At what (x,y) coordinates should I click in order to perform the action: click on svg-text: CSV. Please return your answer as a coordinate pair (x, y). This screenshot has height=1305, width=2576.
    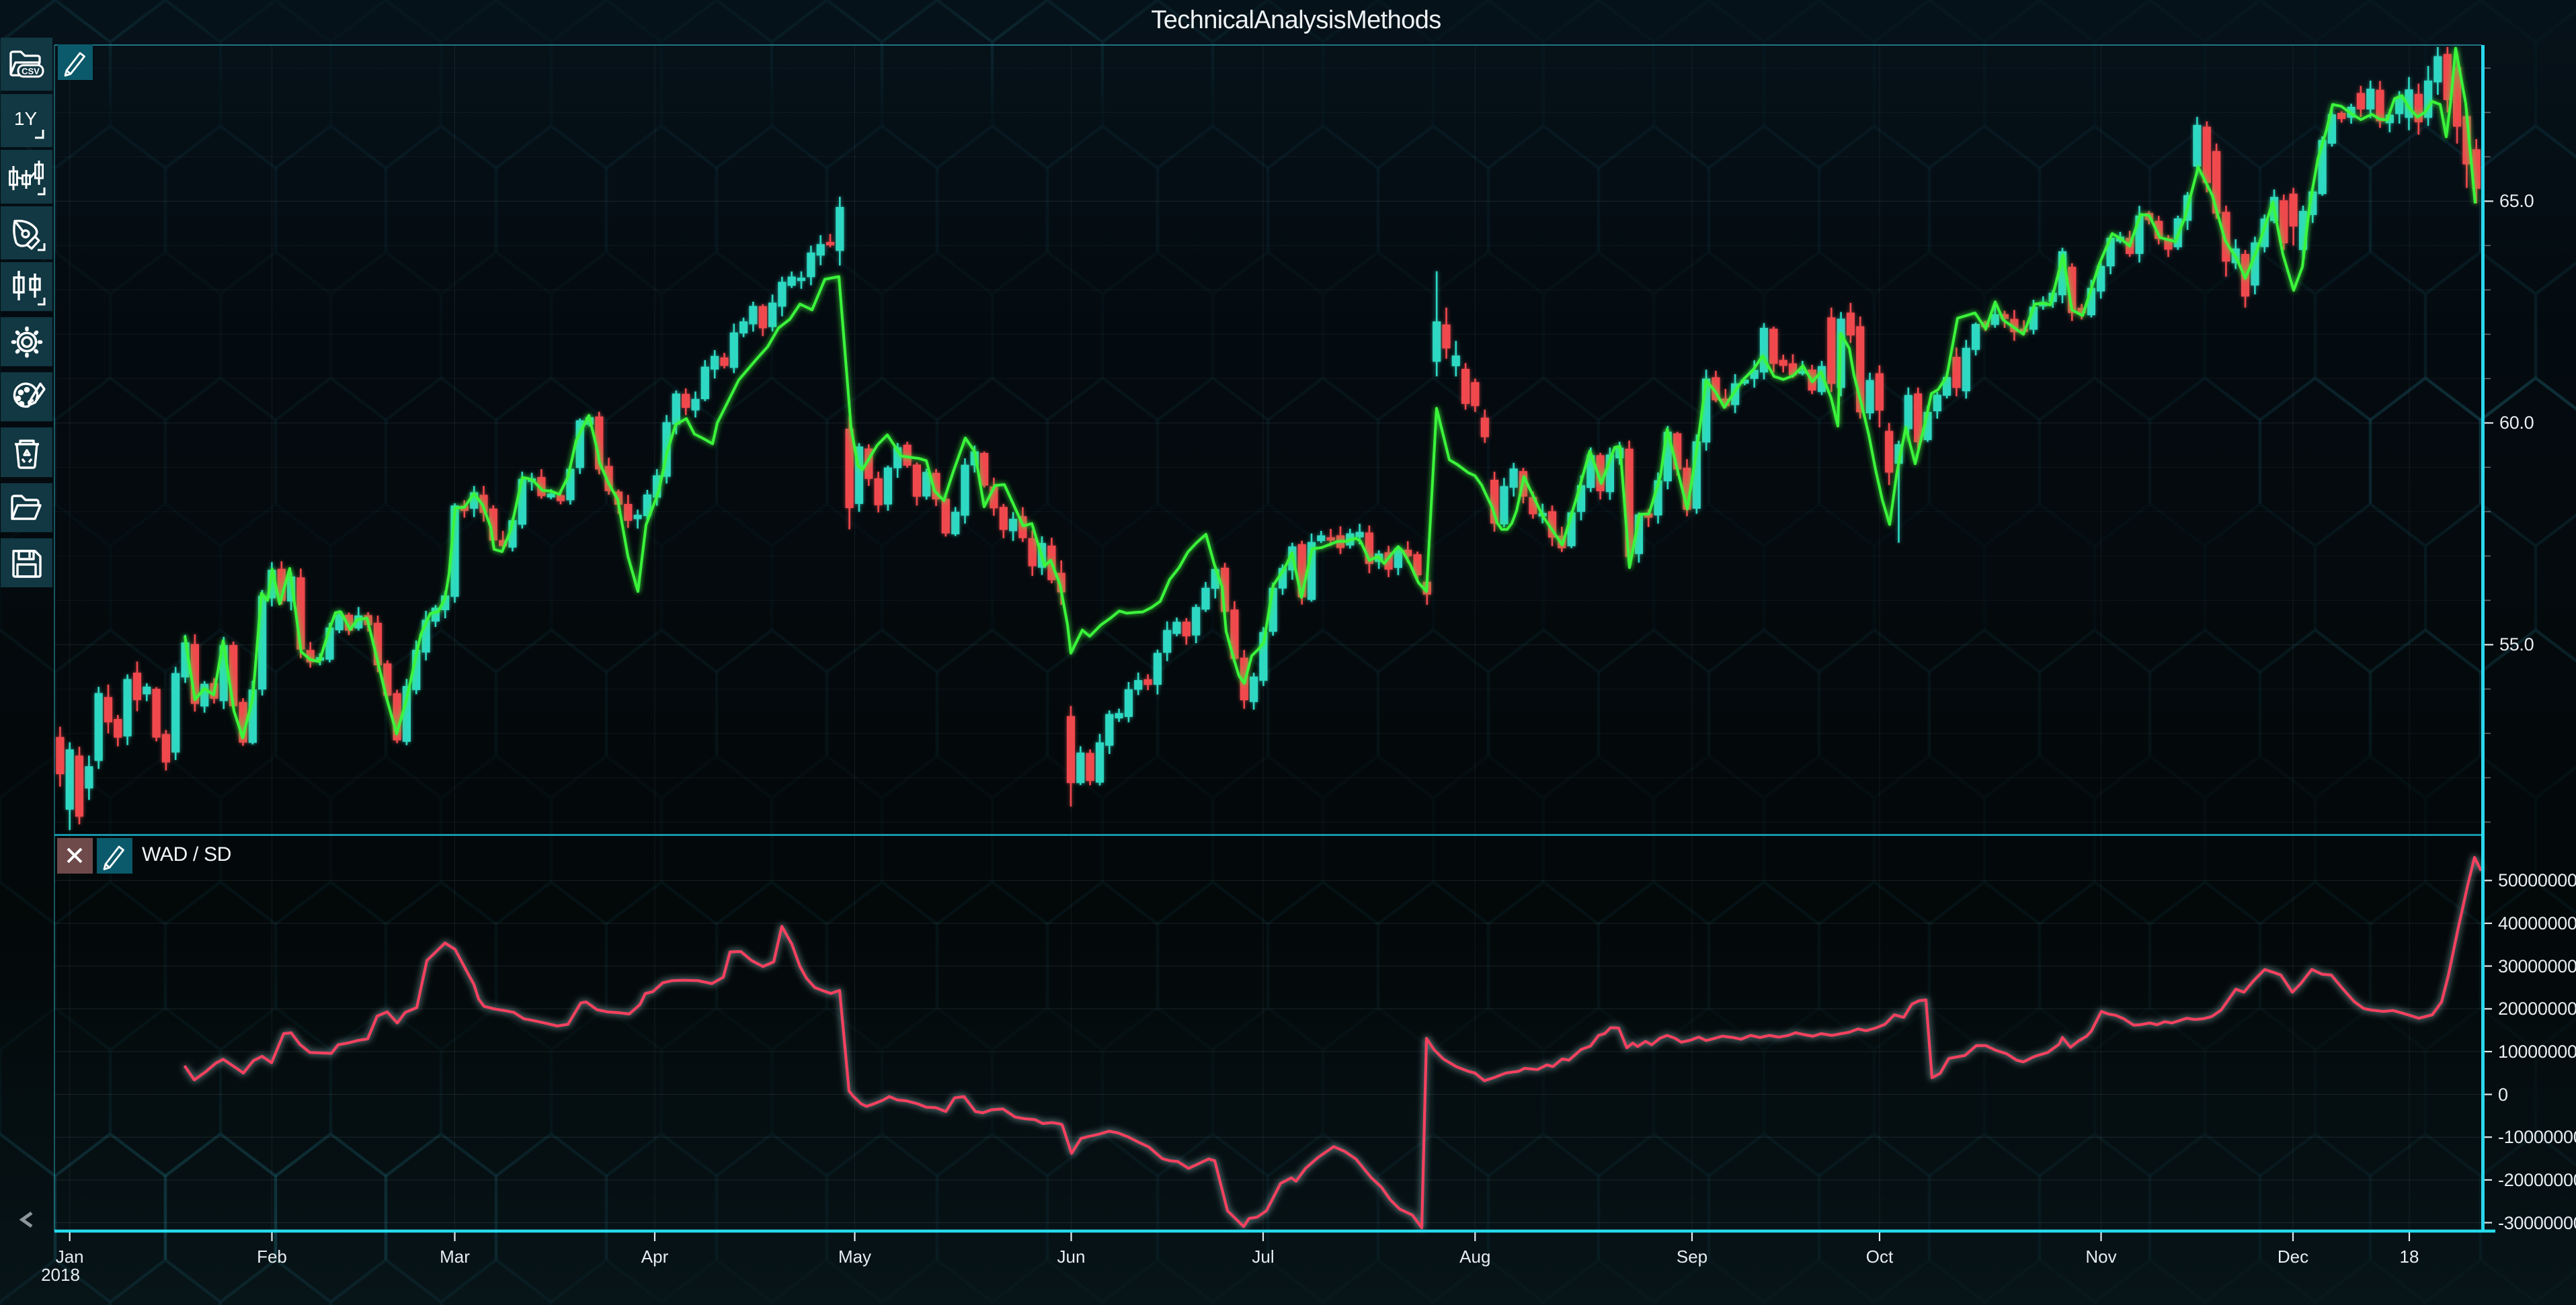
    Looking at the image, I should click on (31, 71).